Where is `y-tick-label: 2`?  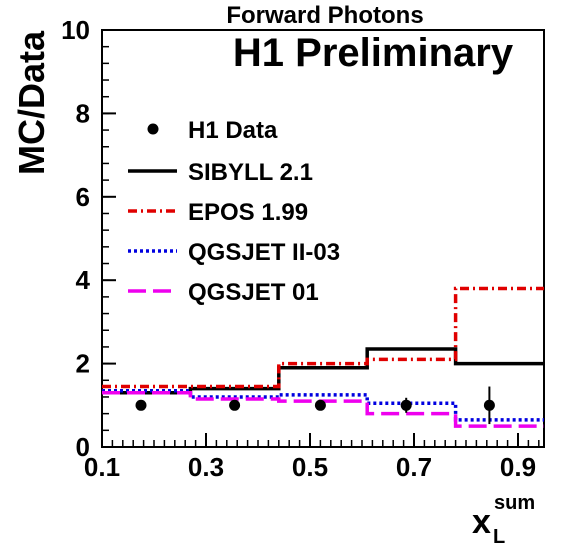 y-tick-label: 2 is located at coordinates (83, 364).